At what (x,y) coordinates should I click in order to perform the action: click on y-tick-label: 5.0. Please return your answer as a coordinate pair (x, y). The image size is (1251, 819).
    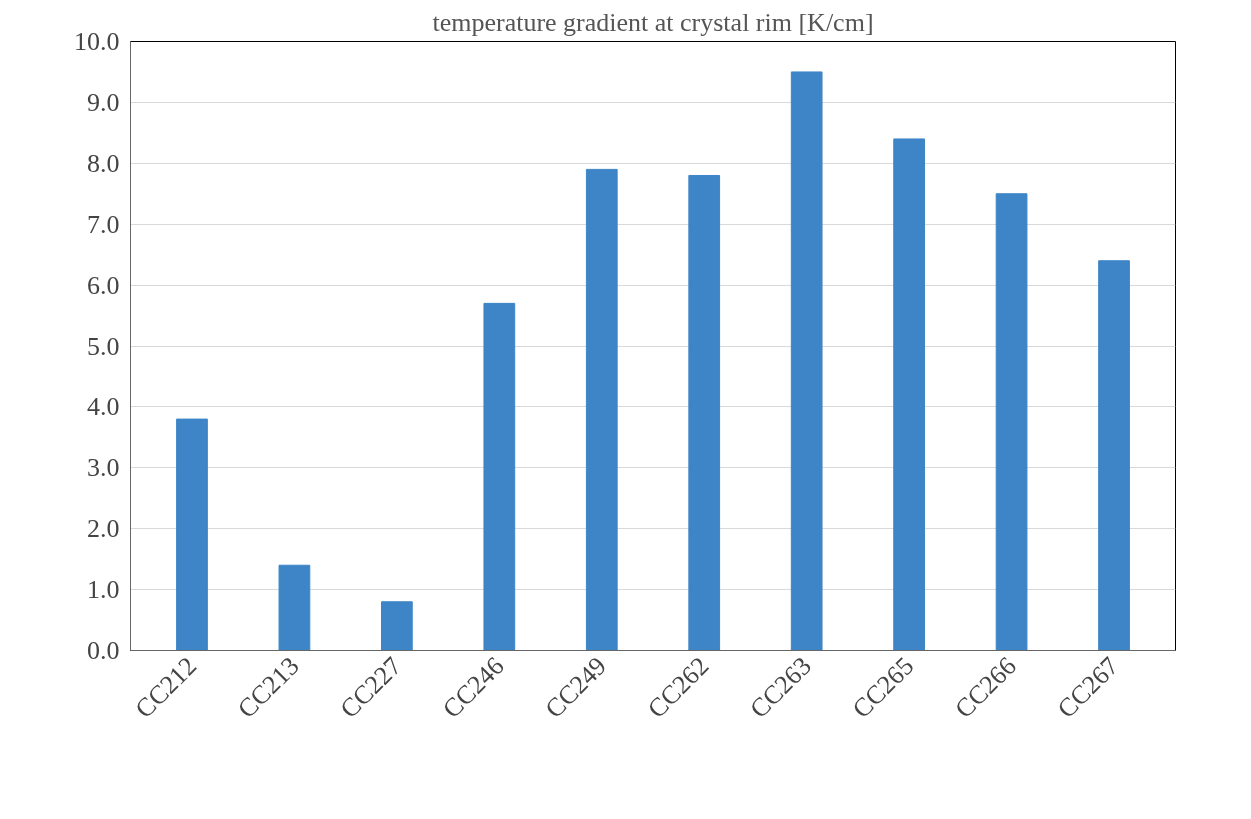
    Looking at the image, I should click on (103, 346).